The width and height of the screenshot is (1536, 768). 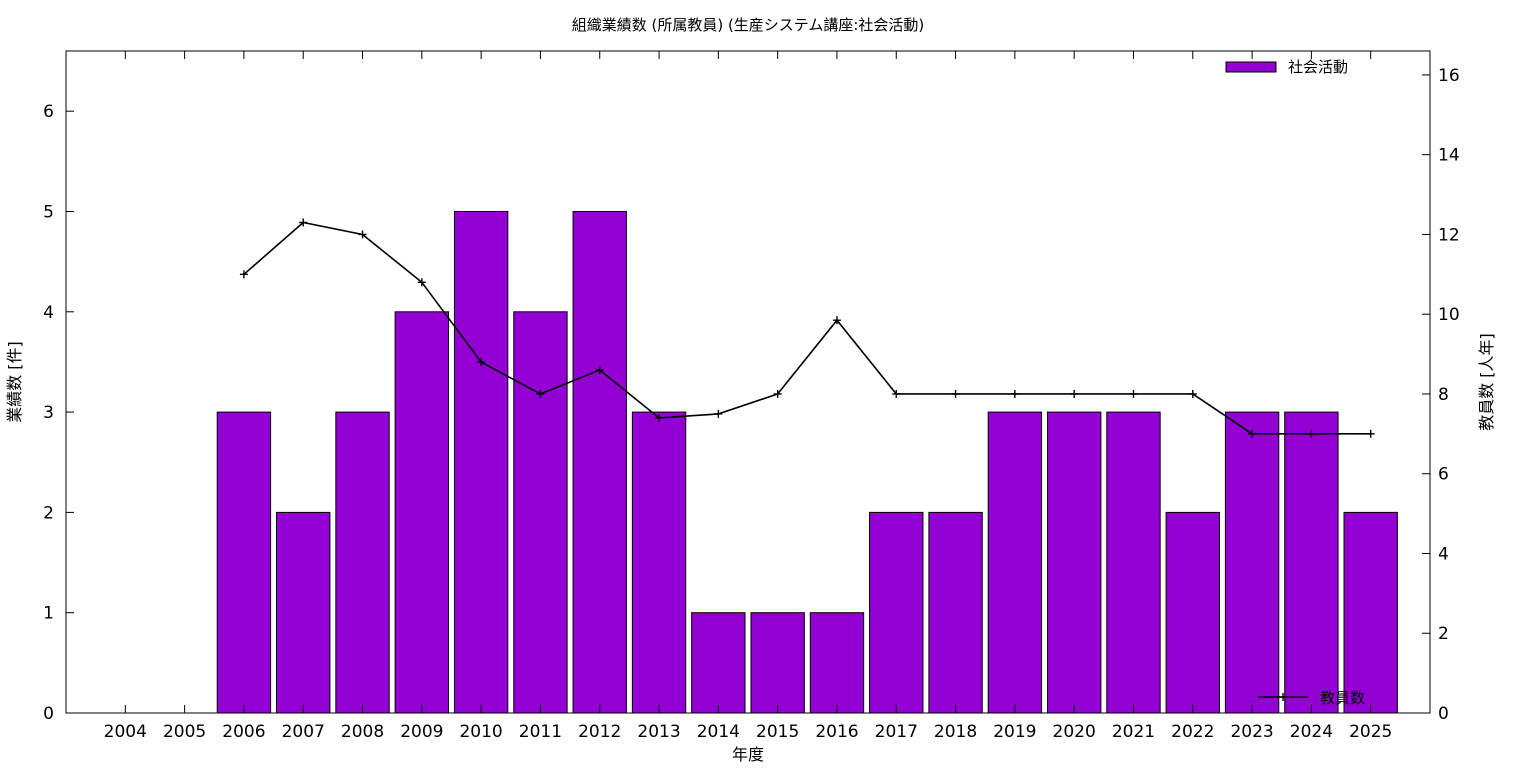 What do you see at coordinates (481, 362) in the screenshot?
I see `point-2010` at bounding box center [481, 362].